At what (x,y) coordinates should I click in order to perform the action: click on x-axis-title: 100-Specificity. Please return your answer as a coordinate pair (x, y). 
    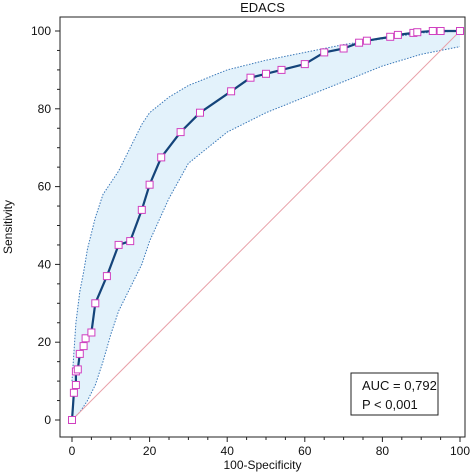
    Looking at the image, I should click on (262, 465).